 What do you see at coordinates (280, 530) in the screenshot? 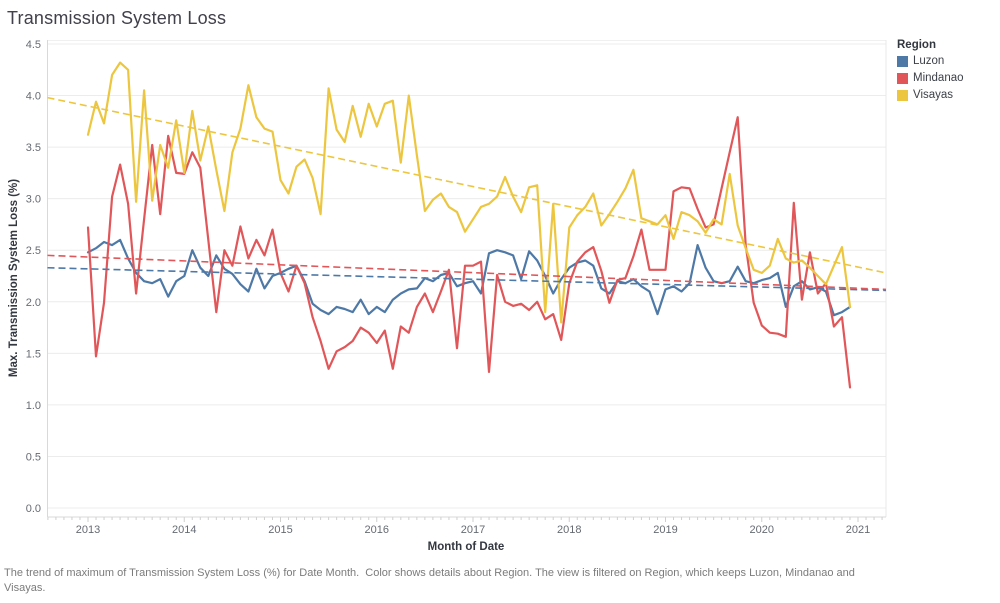
I see `x-tick-label: 2015` at bounding box center [280, 530].